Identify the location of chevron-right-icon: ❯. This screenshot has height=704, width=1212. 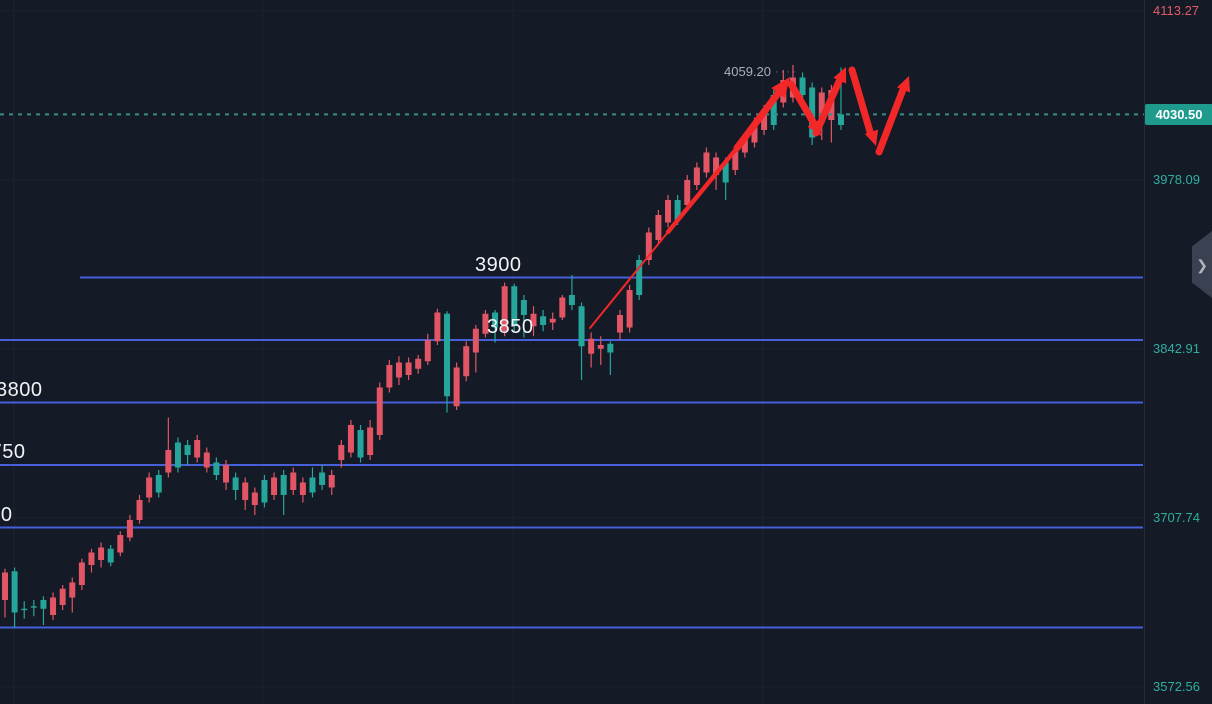
(1202, 264).